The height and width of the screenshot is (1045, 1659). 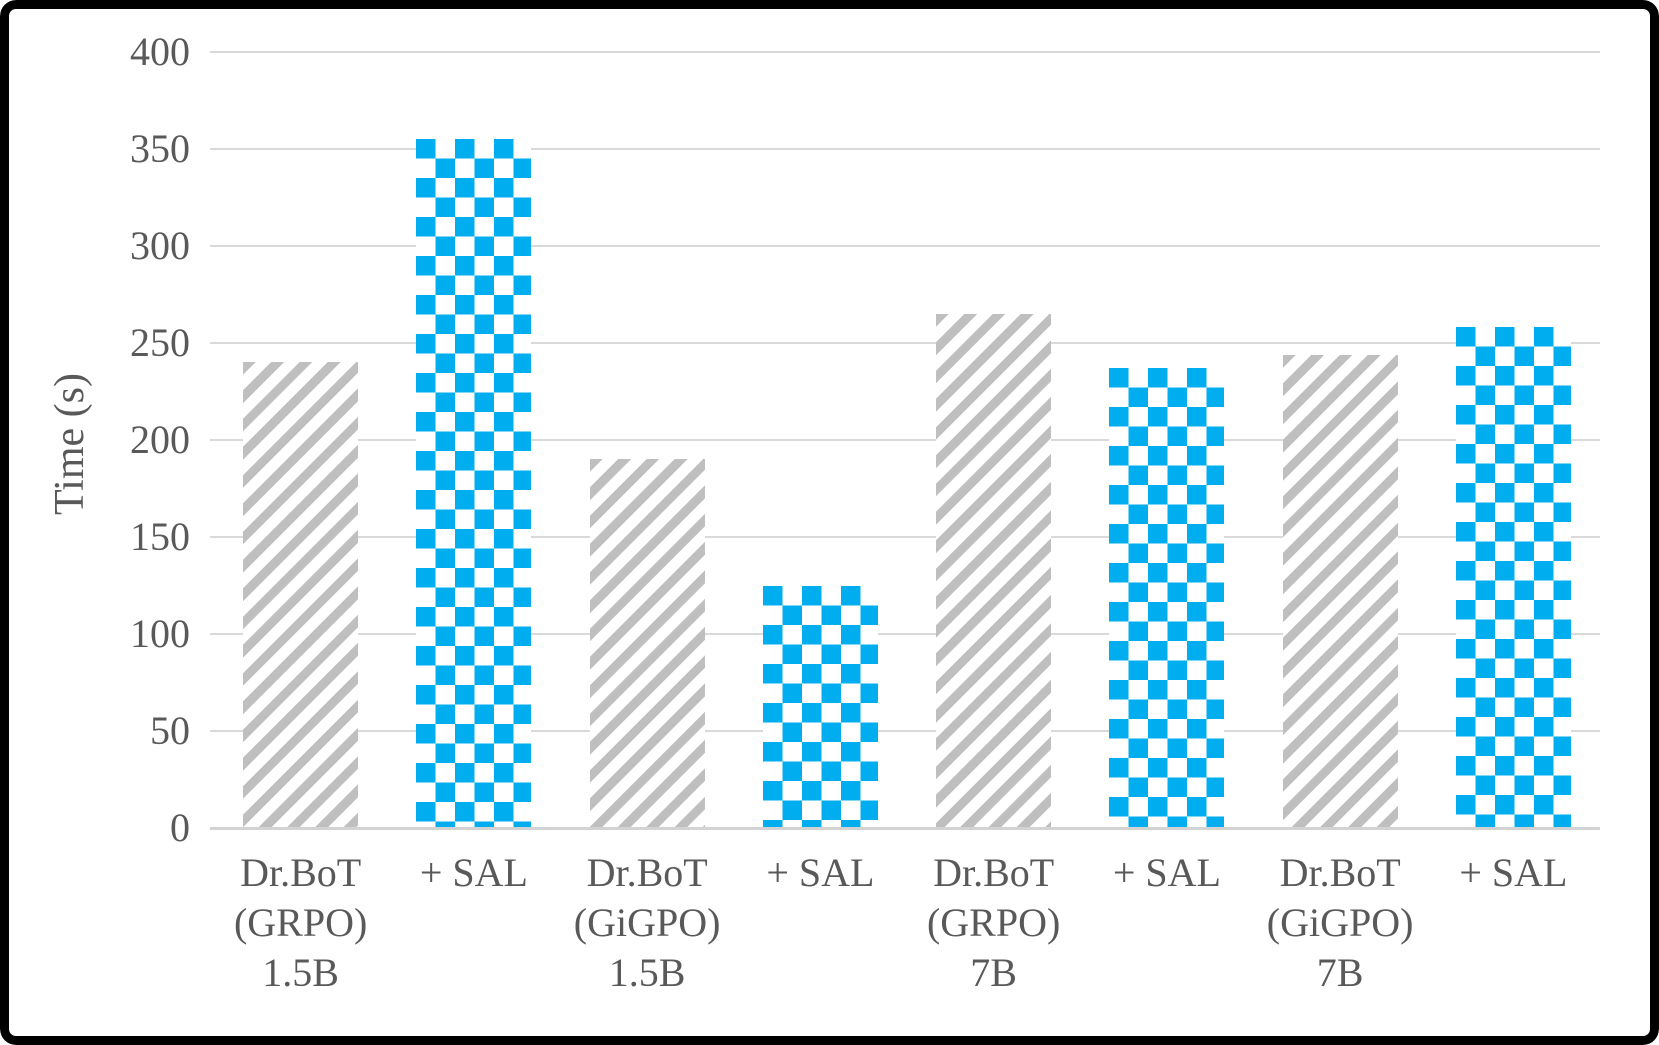 I want to click on bar-dr-bot-gigpo-7b, so click(x=1340, y=591).